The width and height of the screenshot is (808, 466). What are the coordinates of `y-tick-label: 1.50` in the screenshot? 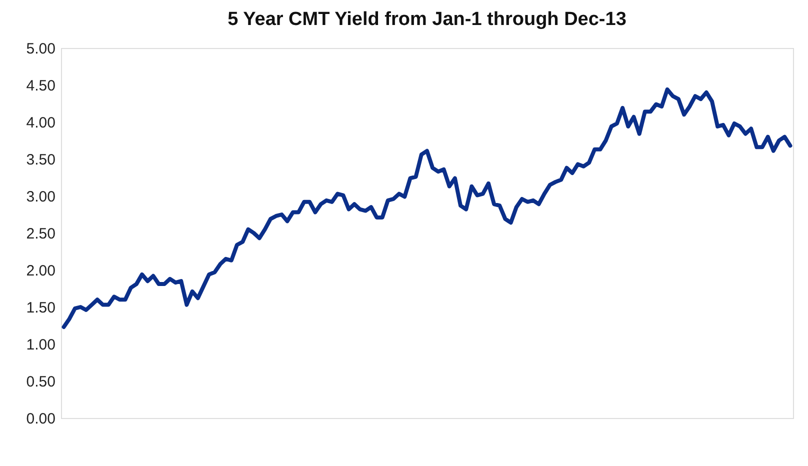 It's located at (41, 308).